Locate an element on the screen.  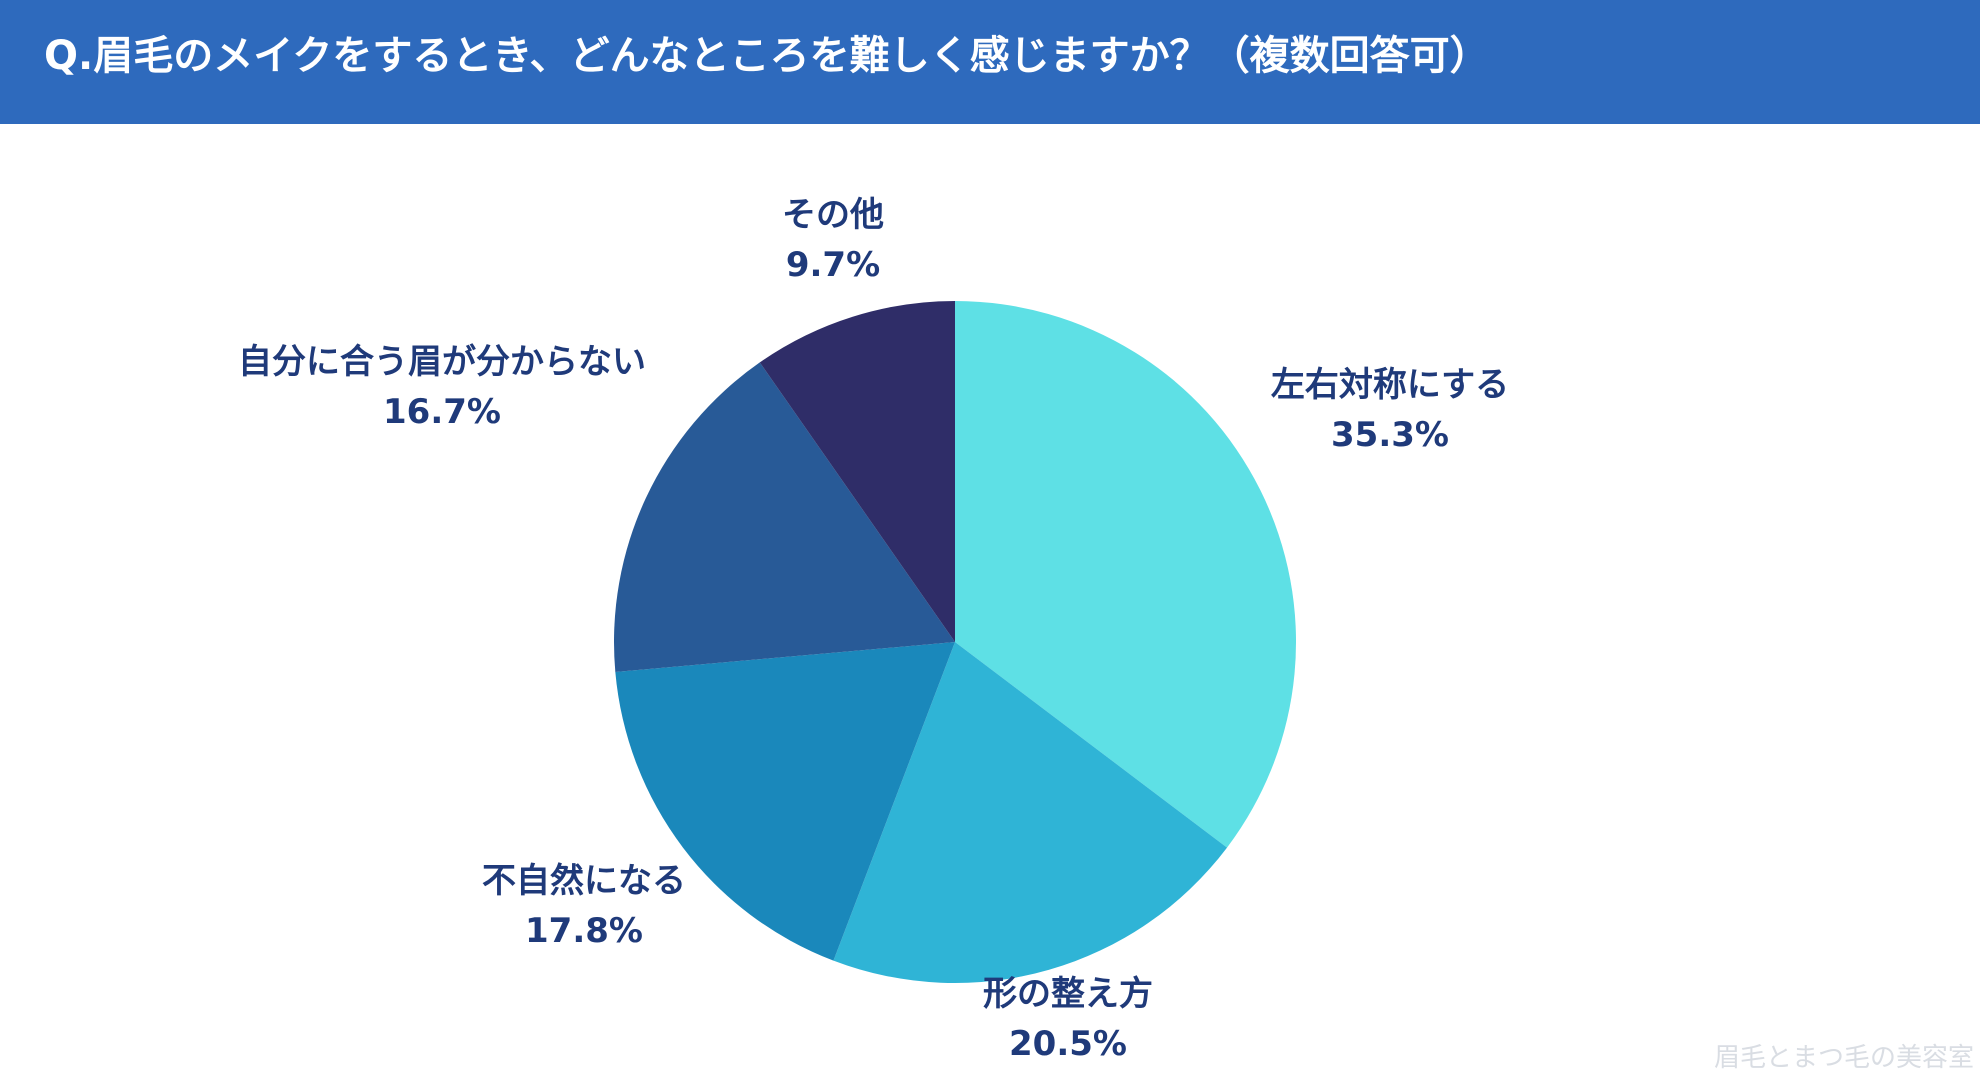
slice-value-label: 16.7% is located at coordinates (442, 412).